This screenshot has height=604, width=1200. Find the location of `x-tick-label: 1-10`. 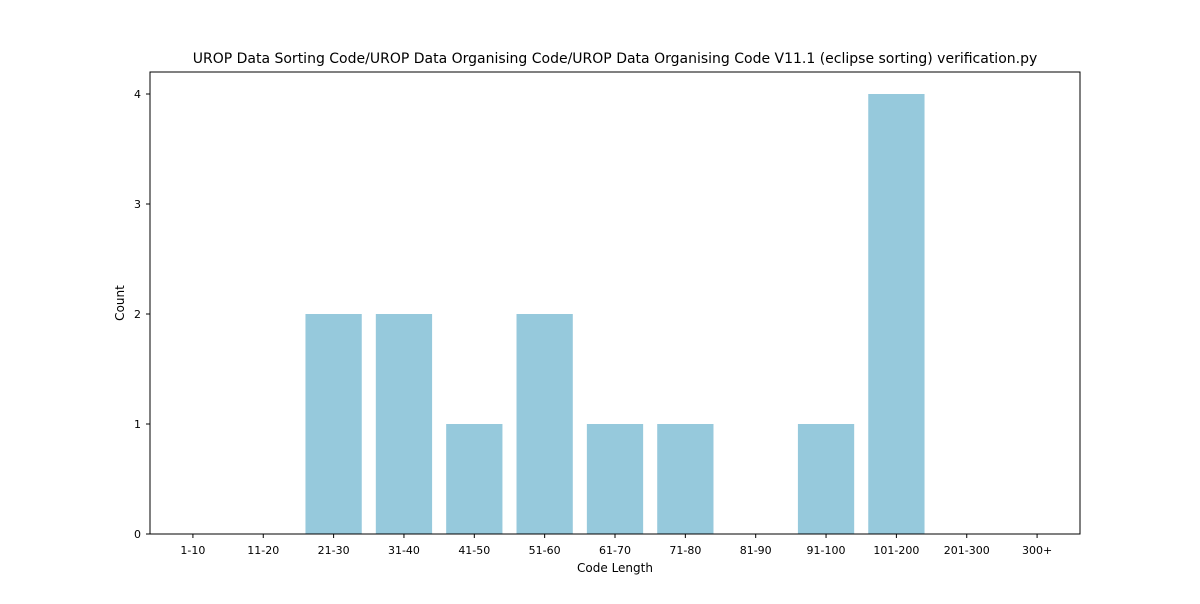

x-tick-label: 1-10 is located at coordinates (192, 550).